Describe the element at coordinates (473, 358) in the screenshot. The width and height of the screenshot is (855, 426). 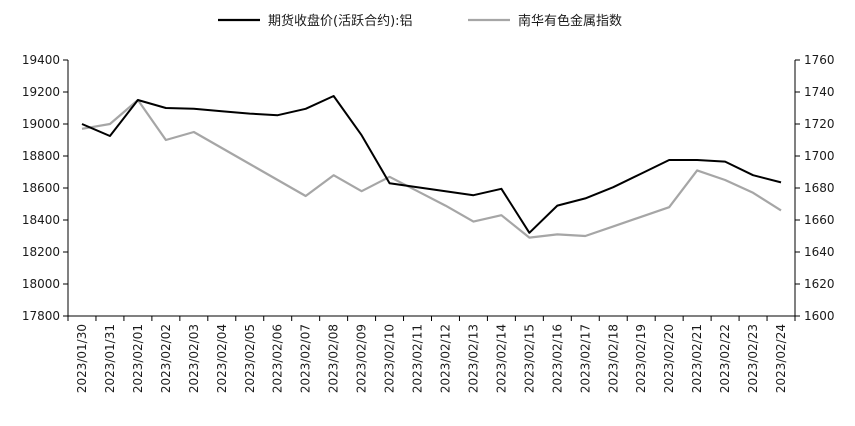
I see `x-tick-label: 2023/02/13` at that location.